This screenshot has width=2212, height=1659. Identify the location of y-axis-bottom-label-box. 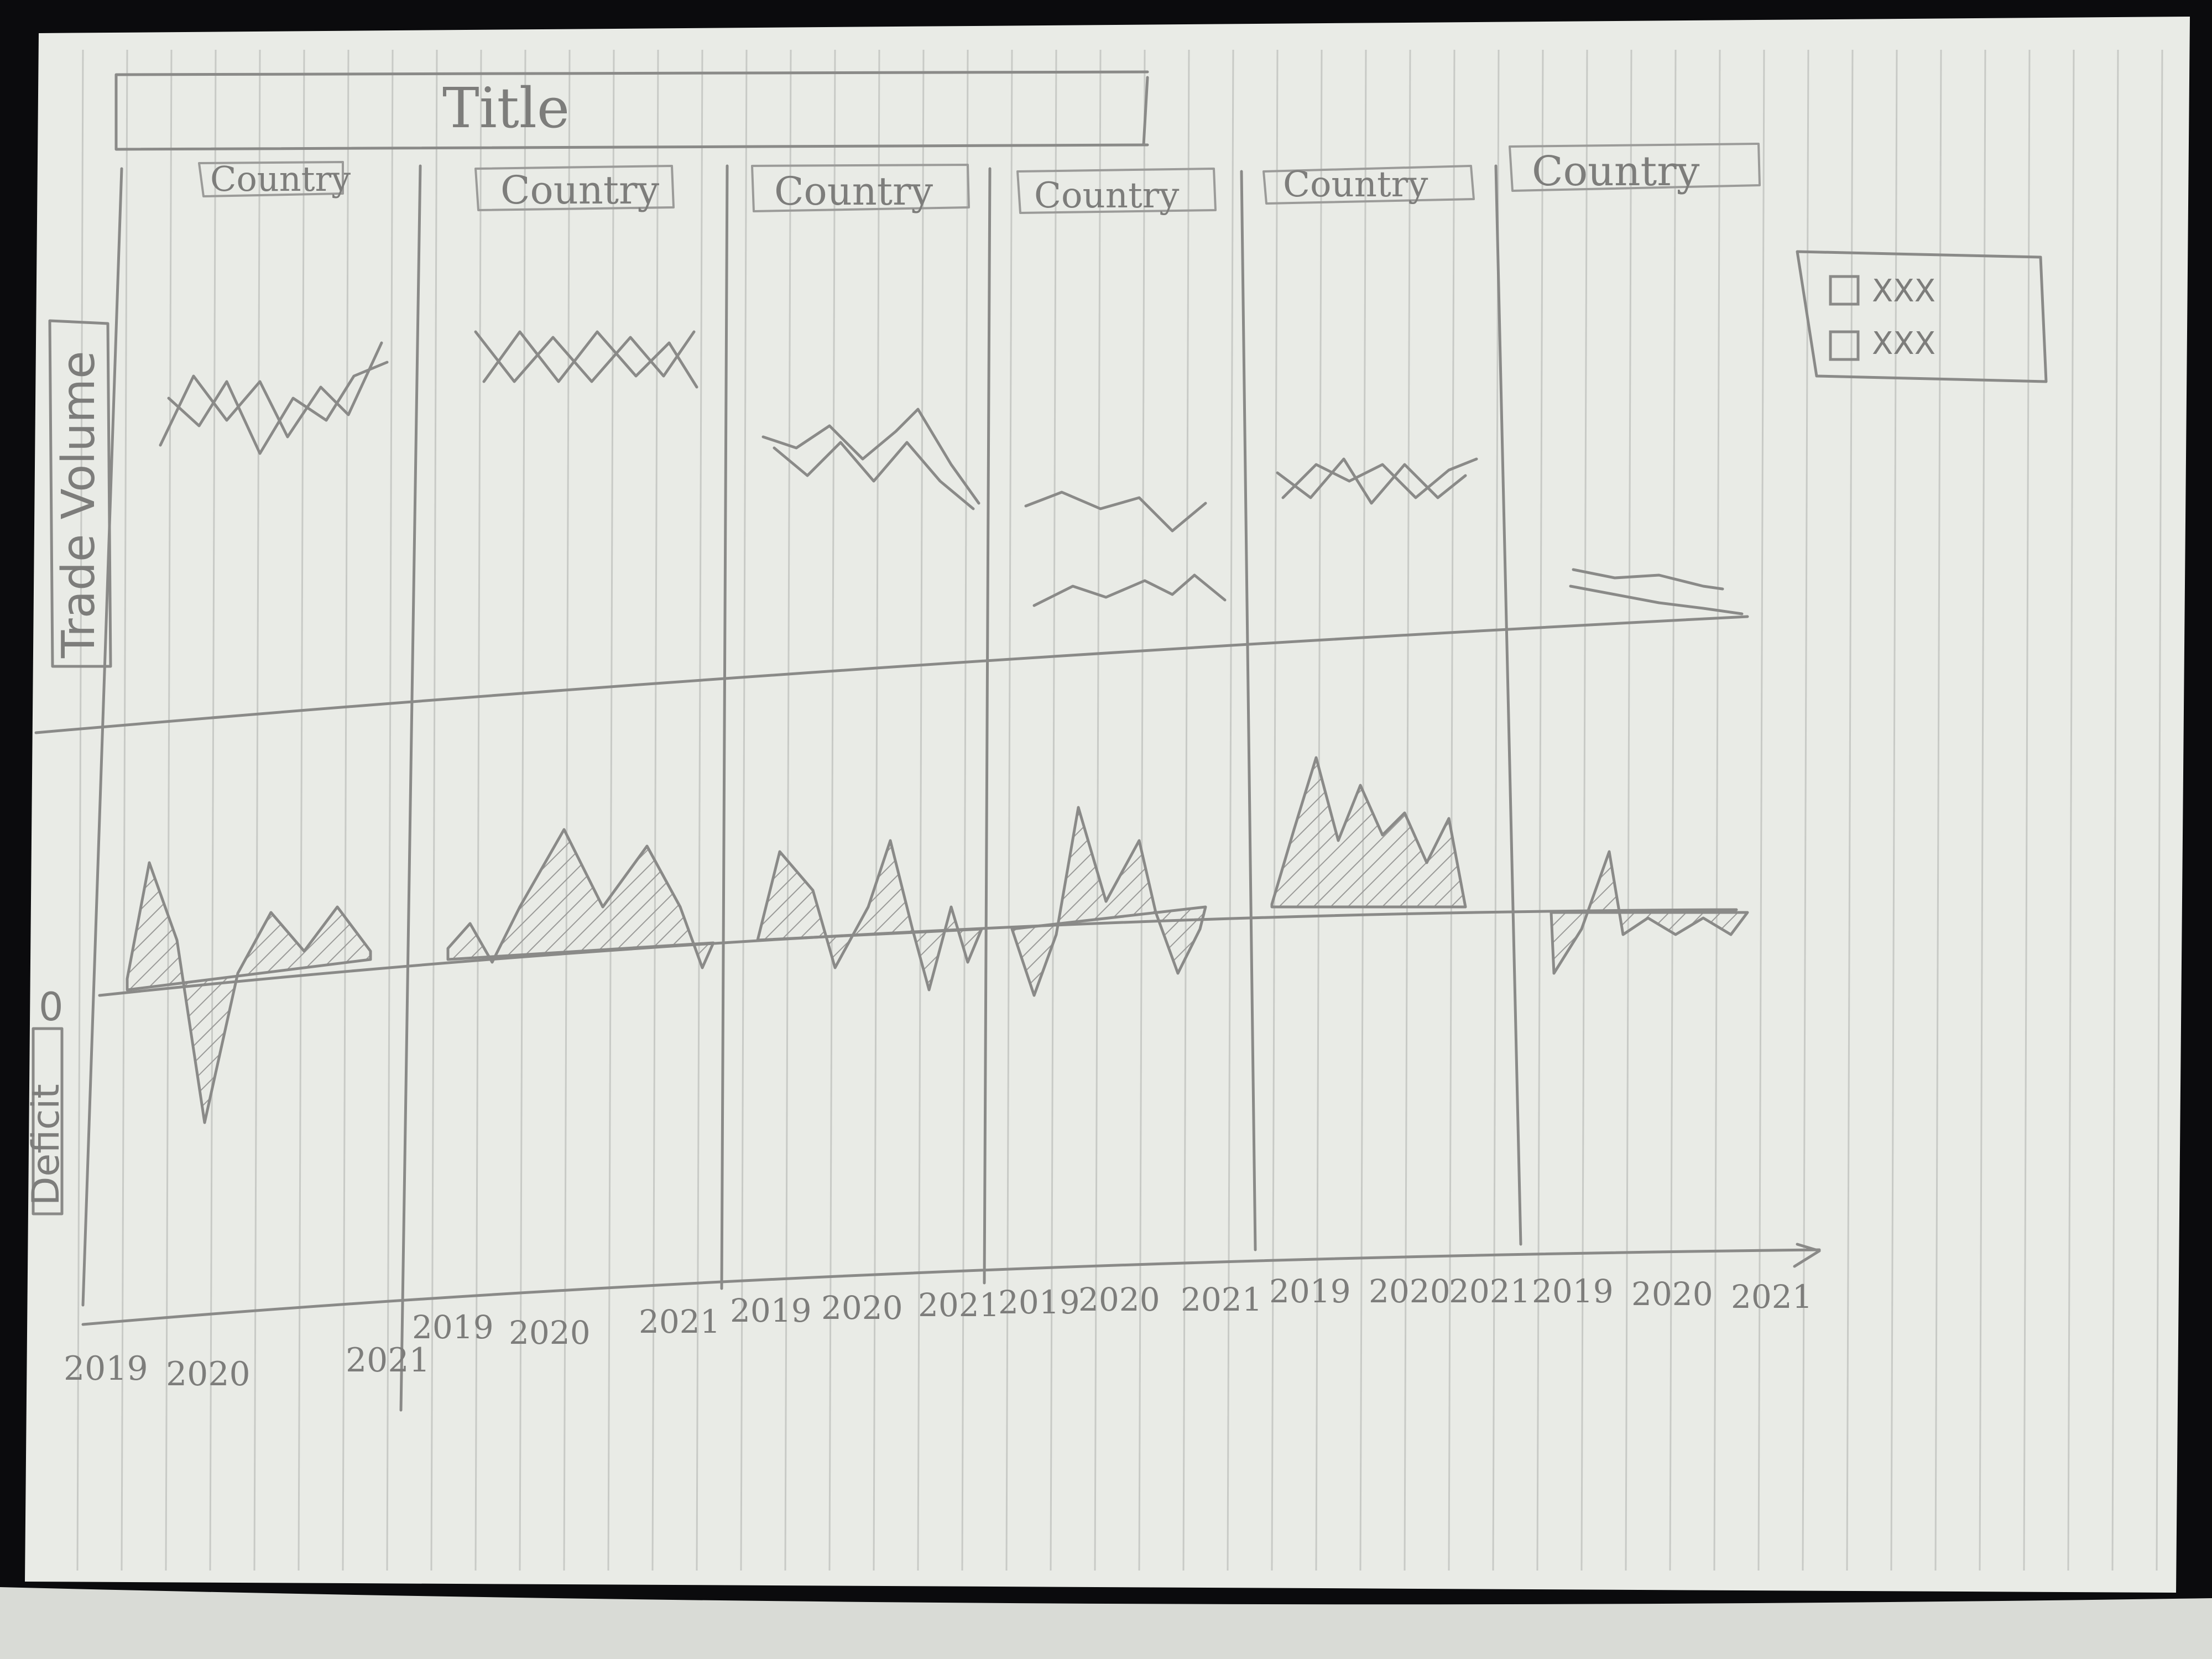
(48, 1121).